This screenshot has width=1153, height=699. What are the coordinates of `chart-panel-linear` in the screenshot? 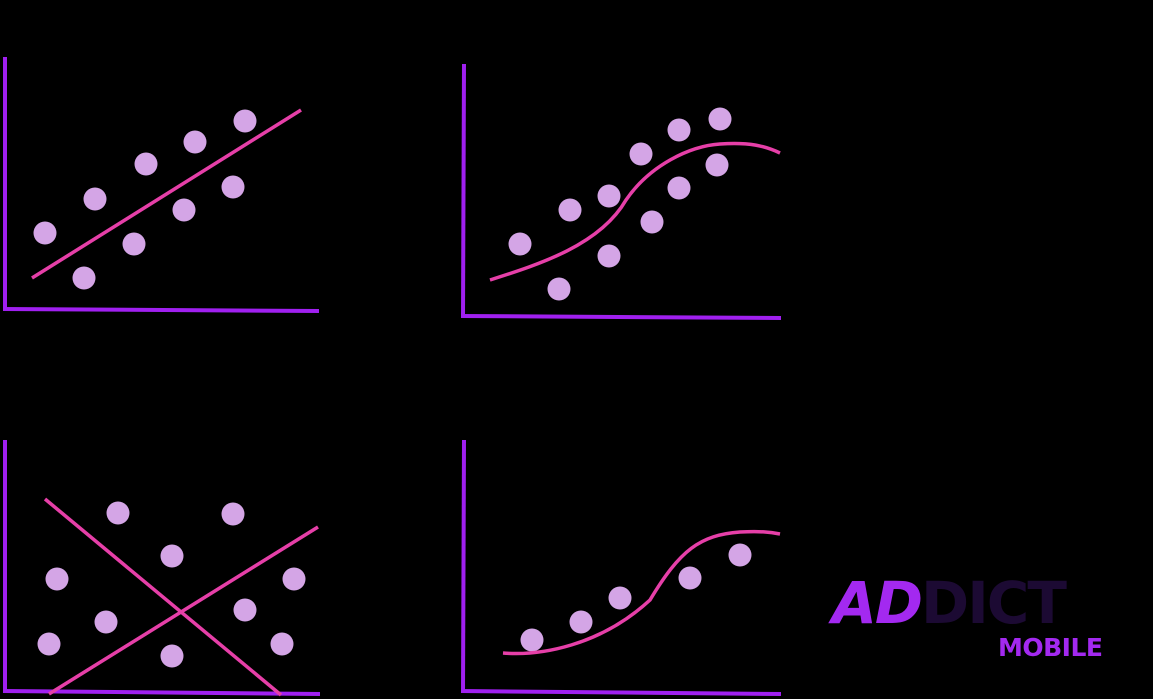 It's located at (165, 160).